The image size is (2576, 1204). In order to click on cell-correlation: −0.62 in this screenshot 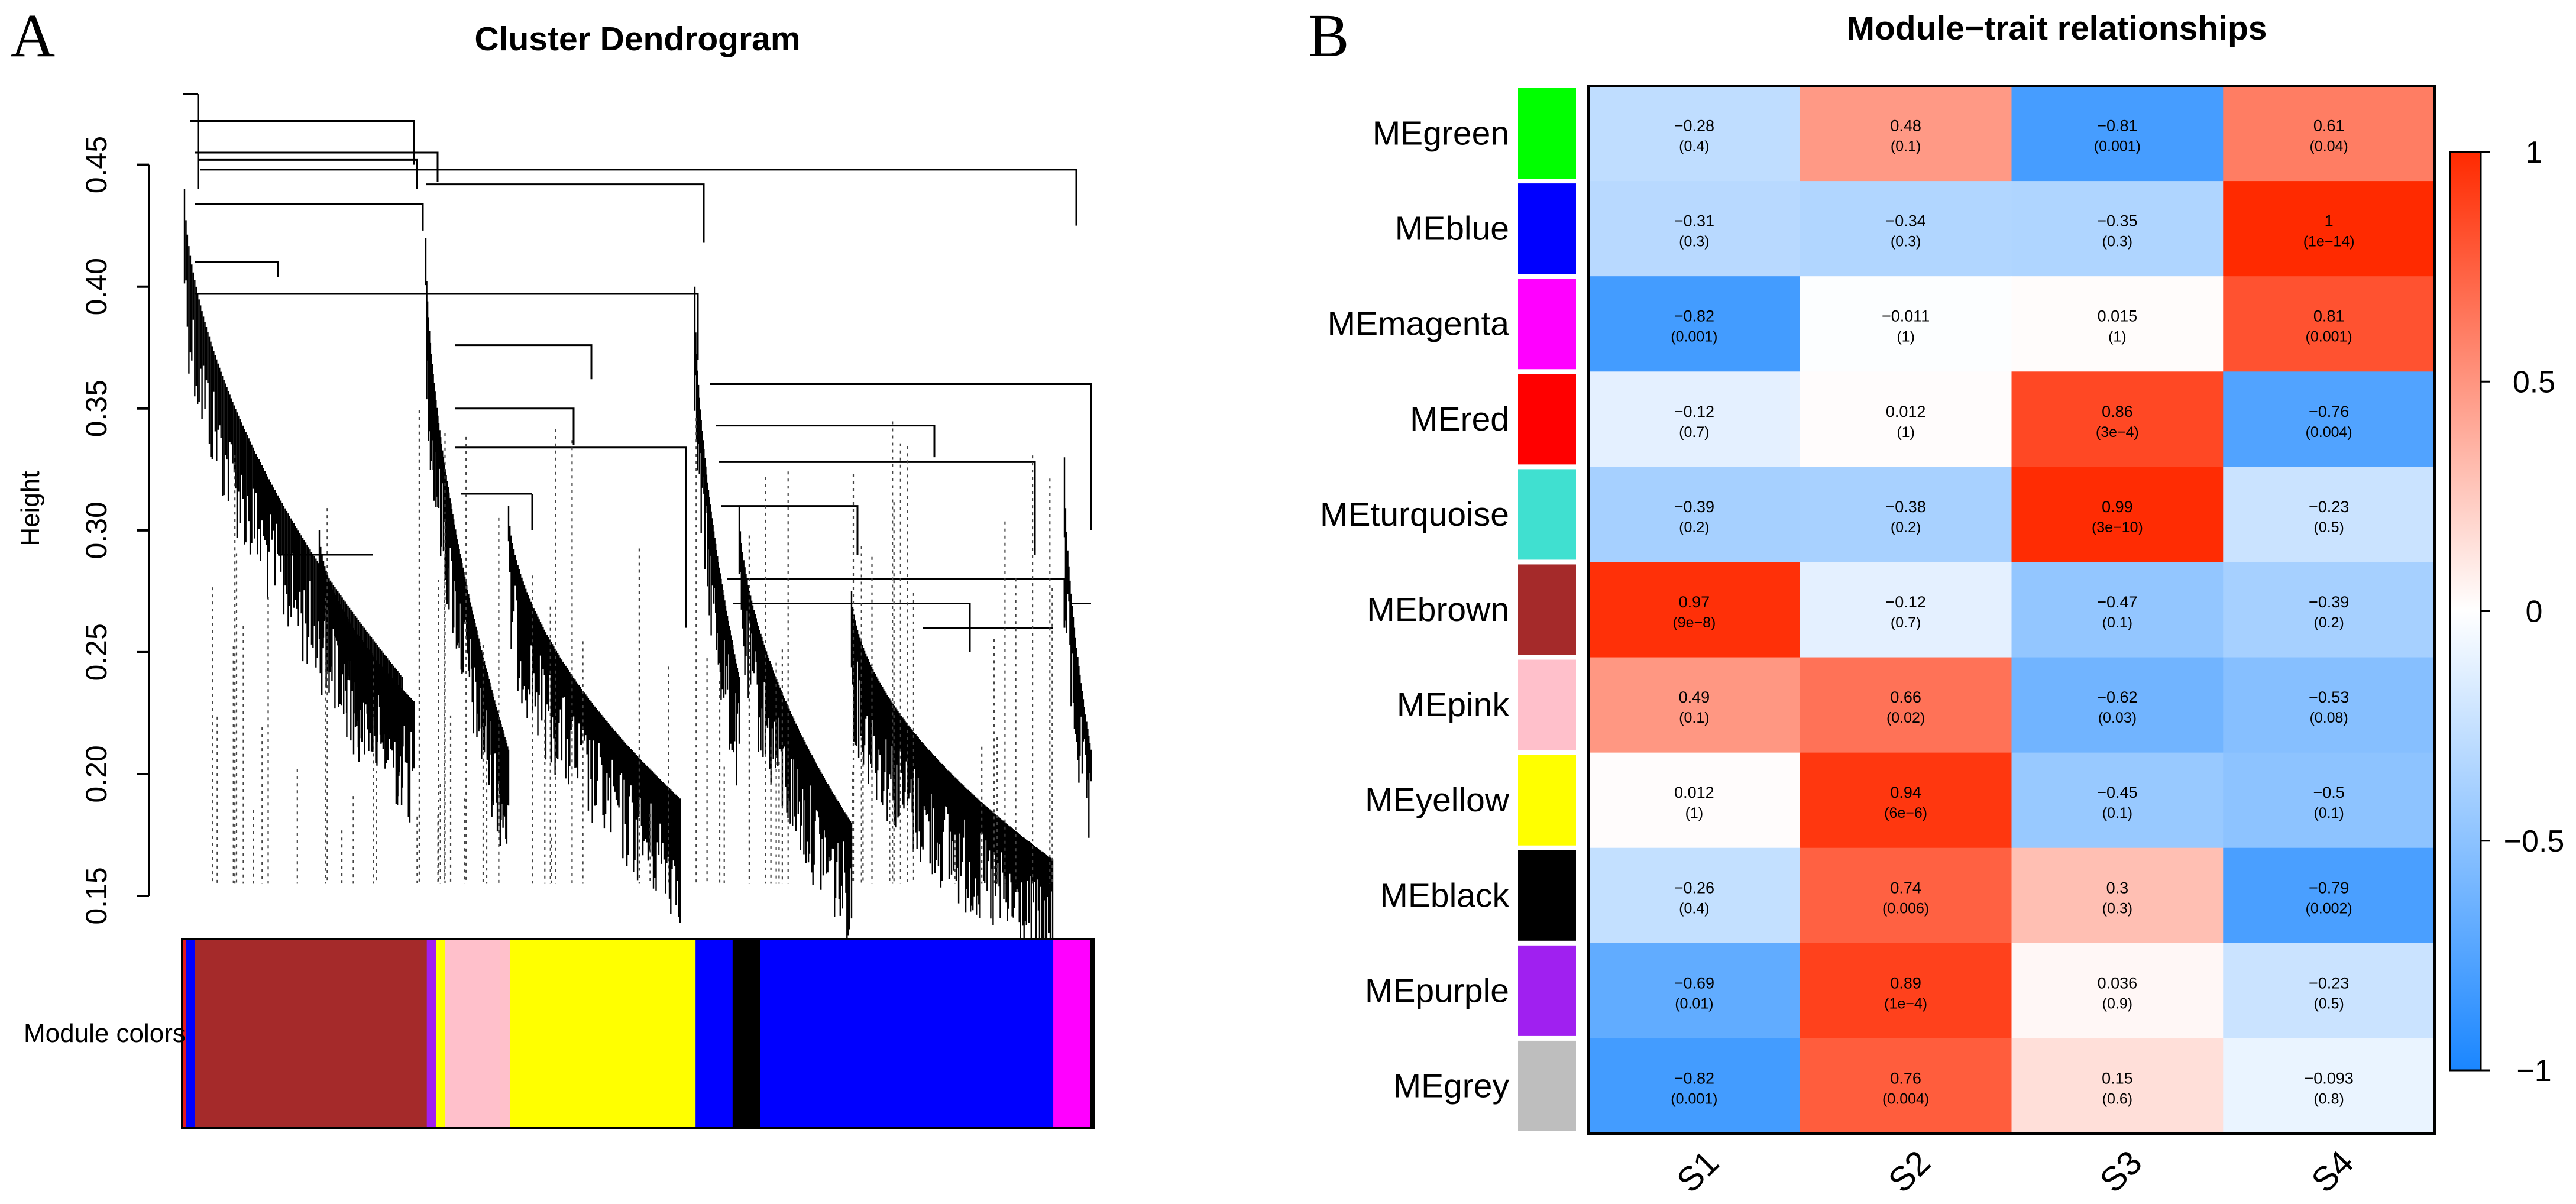, I will do `click(2117, 697)`.